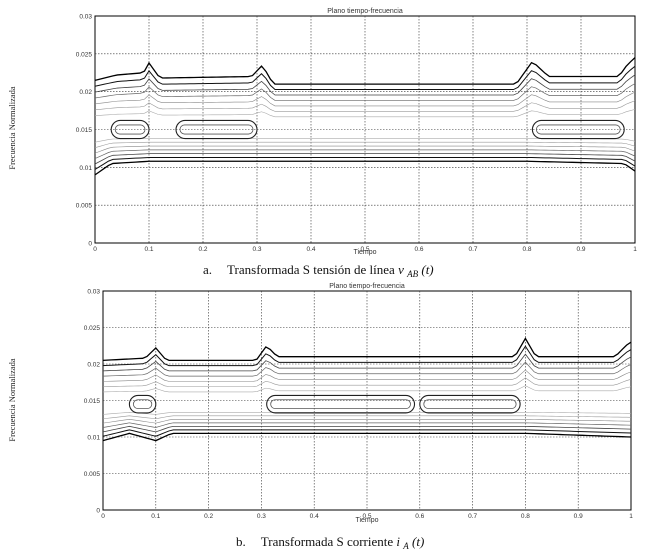 This screenshot has height=553, width=650. I want to click on caption: b. Transformada S corriente i A (t), so click(330, 543).